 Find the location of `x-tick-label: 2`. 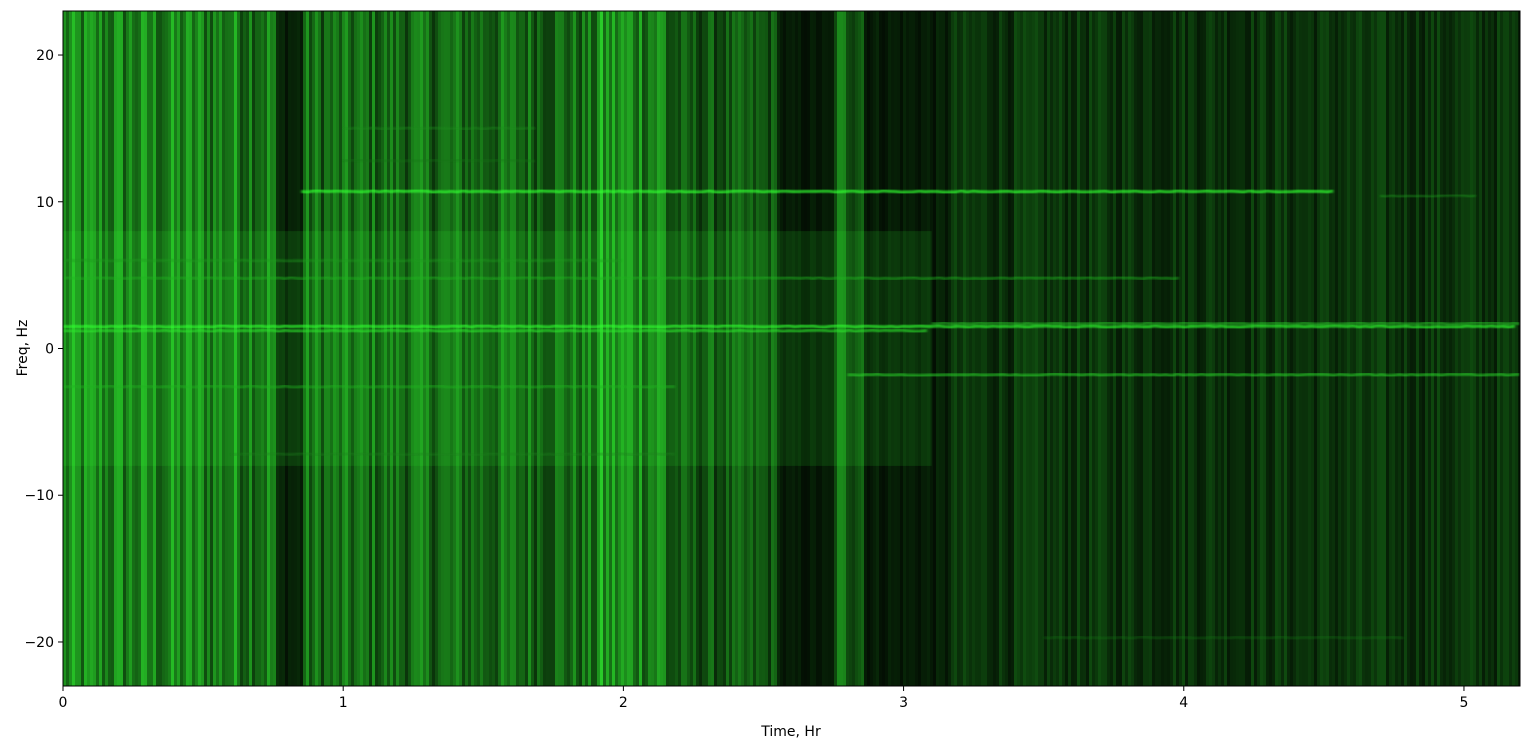

x-tick-label: 2 is located at coordinates (623, 703).